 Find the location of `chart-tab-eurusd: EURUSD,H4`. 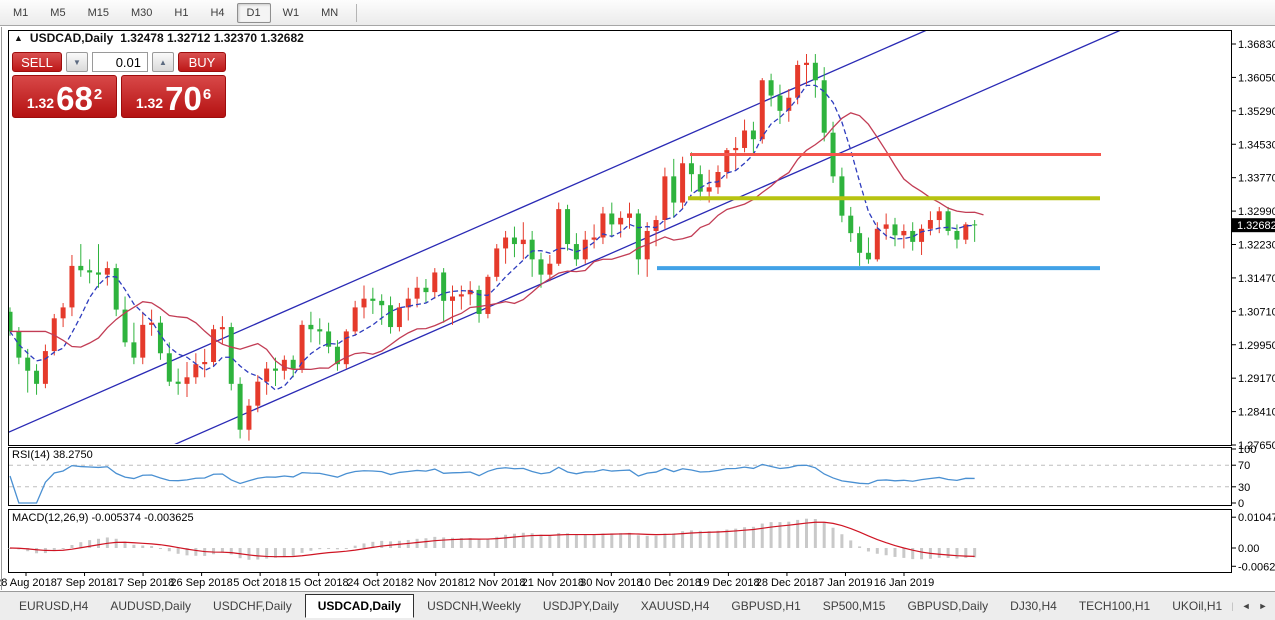

chart-tab-eurusd: EURUSD,H4 is located at coordinates (54, 606).